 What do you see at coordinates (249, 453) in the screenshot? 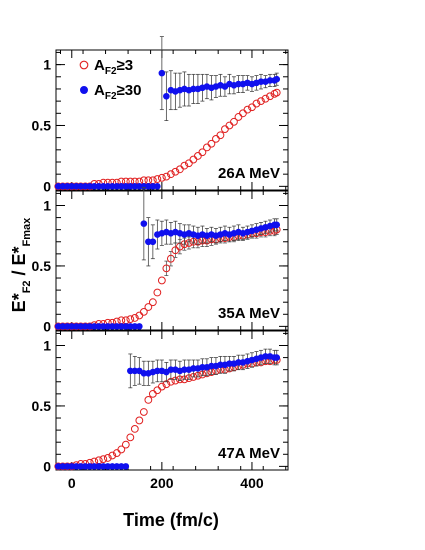
I see `panel-label: 47A MeV` at bounding box center [249, 453].